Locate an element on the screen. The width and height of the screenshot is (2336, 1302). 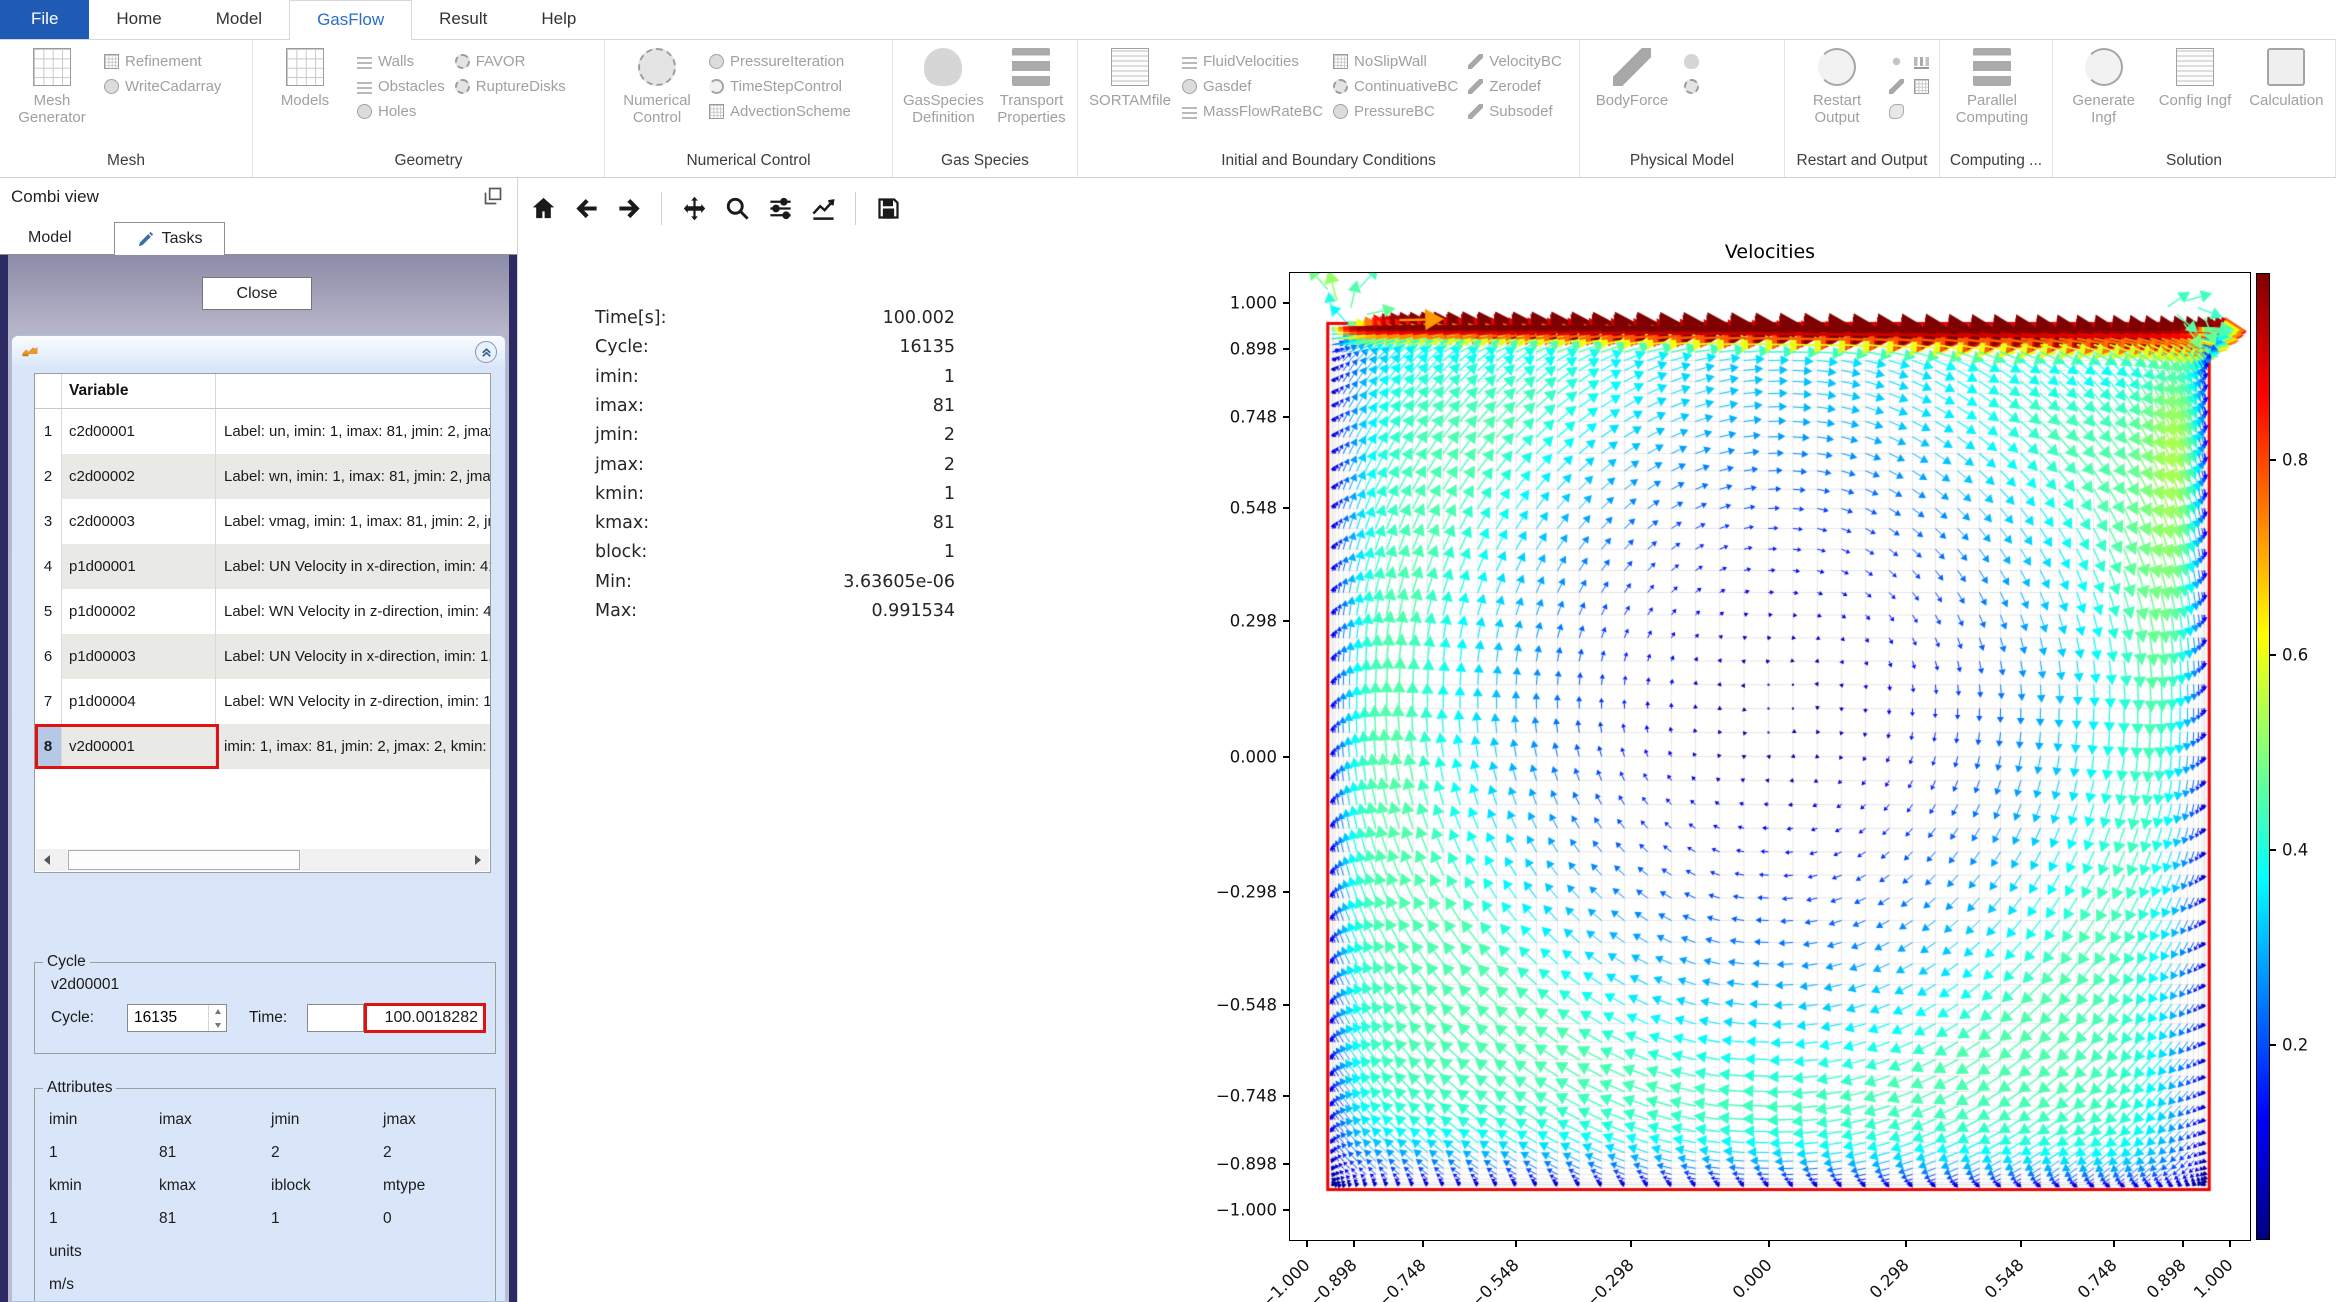
toolbar-zoom-button is located at coordinates (737, 209).